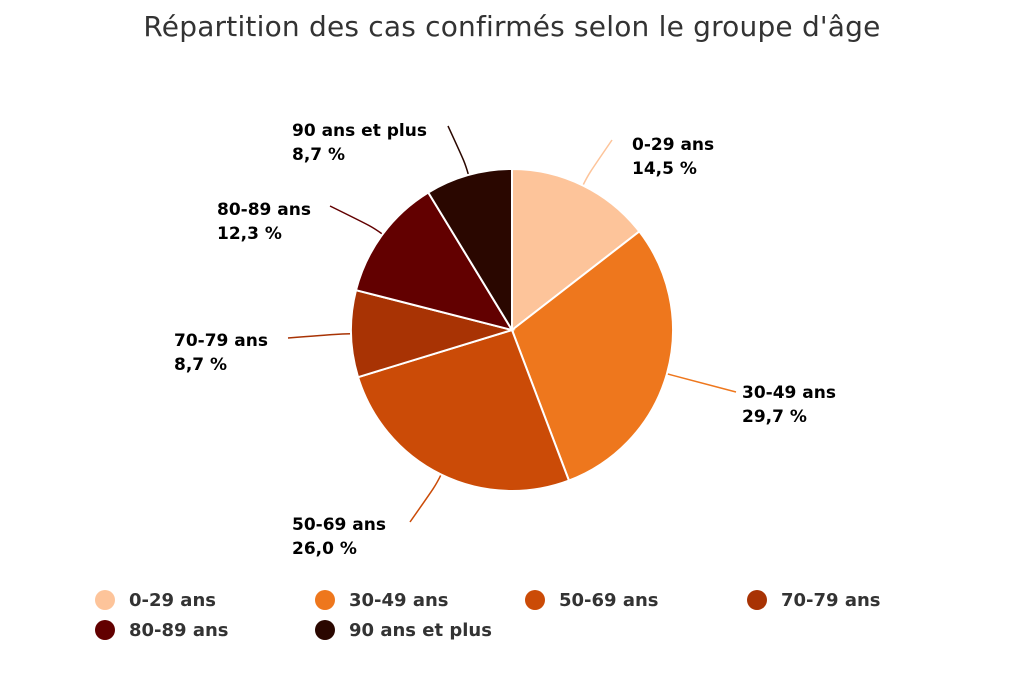 This screenshot has height=683, width=1024. Describe the element at coordinates (172, 600) in the screenshot. I see `legend-label-1: 0-29 ans` at that location.